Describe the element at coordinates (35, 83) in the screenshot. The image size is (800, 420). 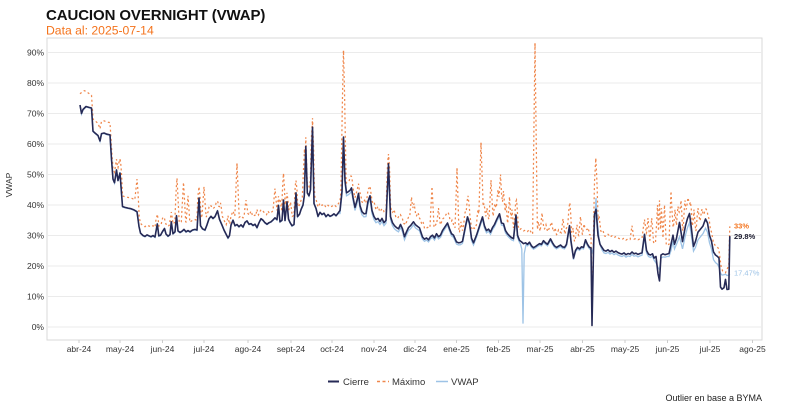
I see `svg-text: 80%` at that location.